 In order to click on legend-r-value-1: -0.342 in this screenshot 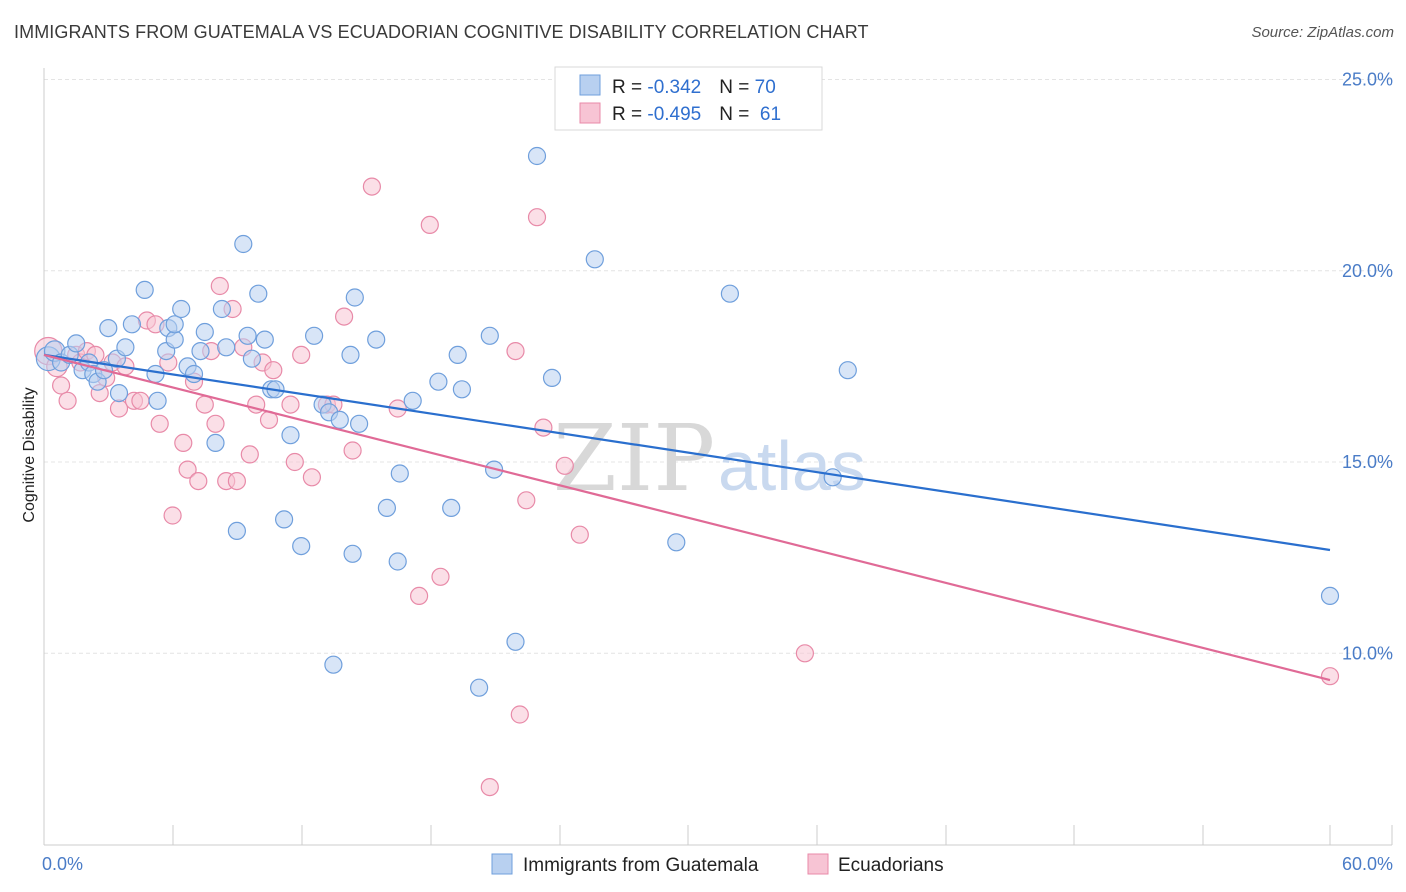, I will do `click(674, 87)`.